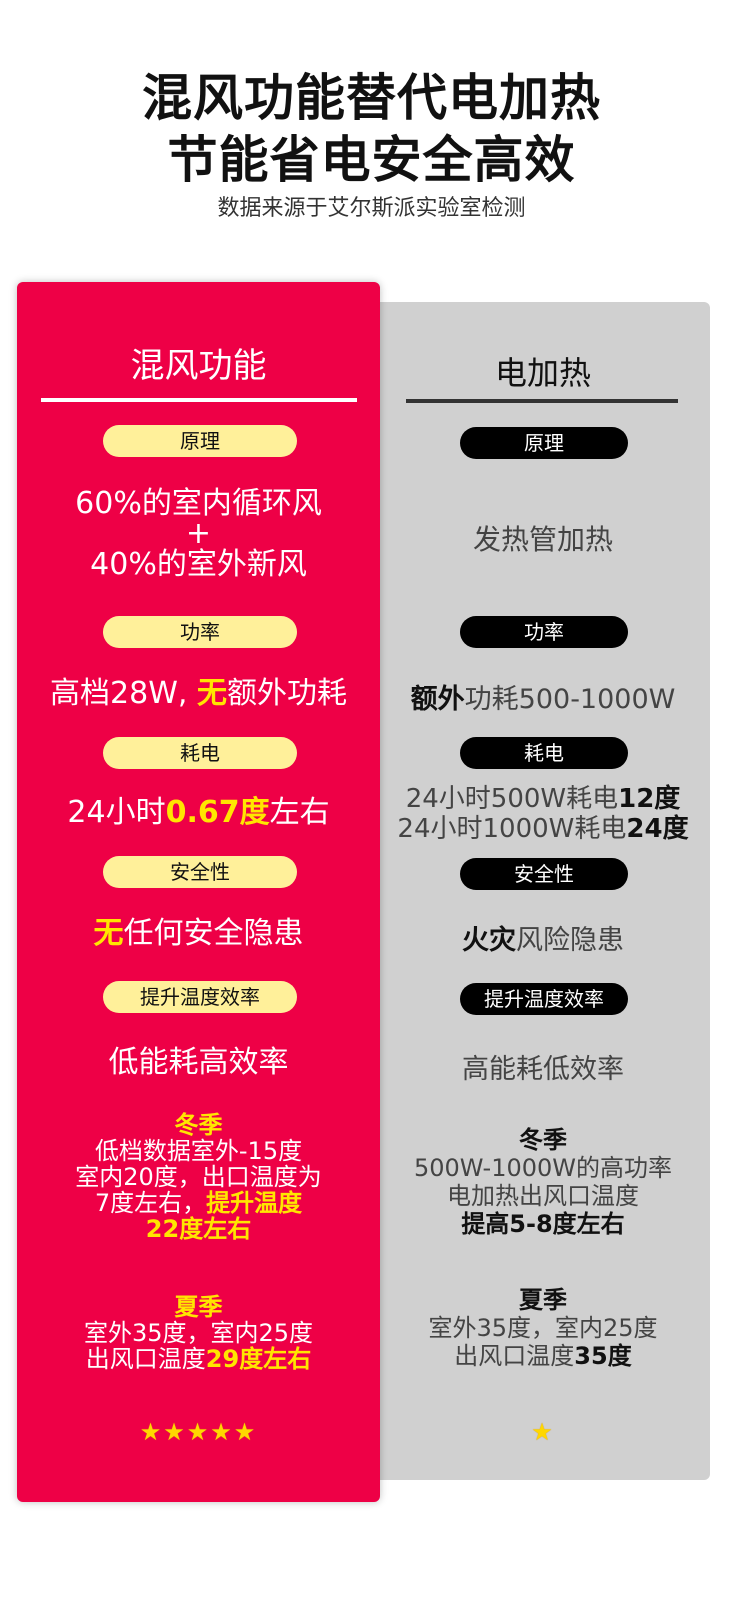 The image size is (743, 1600). Describe the element at coordinates (198, 564) in the screenshot. I see `principle-line: 40%的室外新风` at that location.